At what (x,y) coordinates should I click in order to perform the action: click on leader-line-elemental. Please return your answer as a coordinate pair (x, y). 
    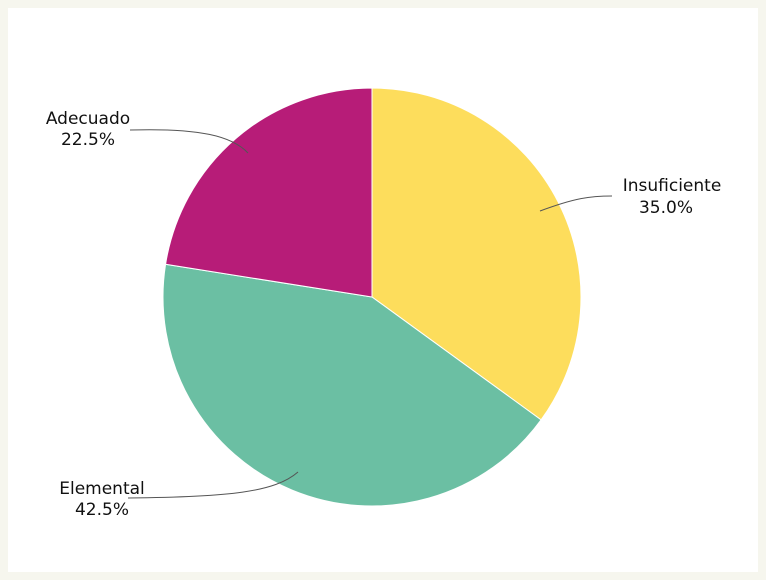
    Looking at the image, I should click on (213, 485).